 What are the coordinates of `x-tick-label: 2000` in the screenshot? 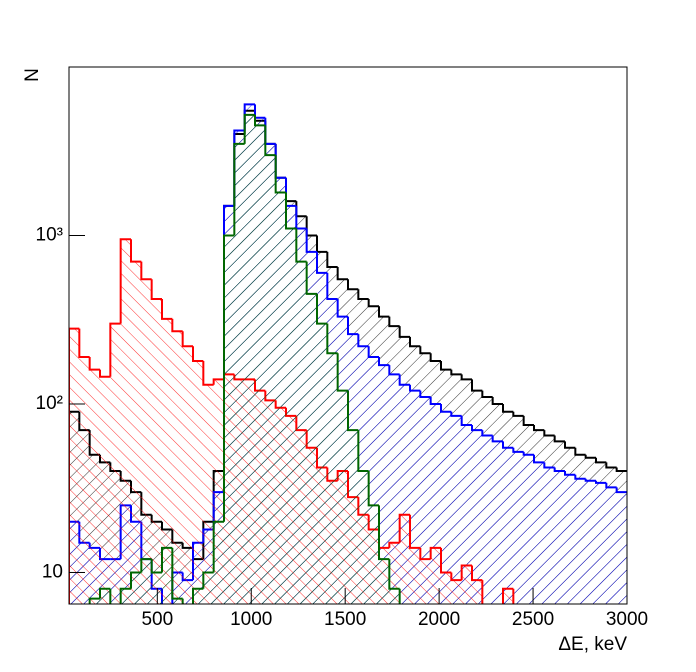 It's located at (439, 619).